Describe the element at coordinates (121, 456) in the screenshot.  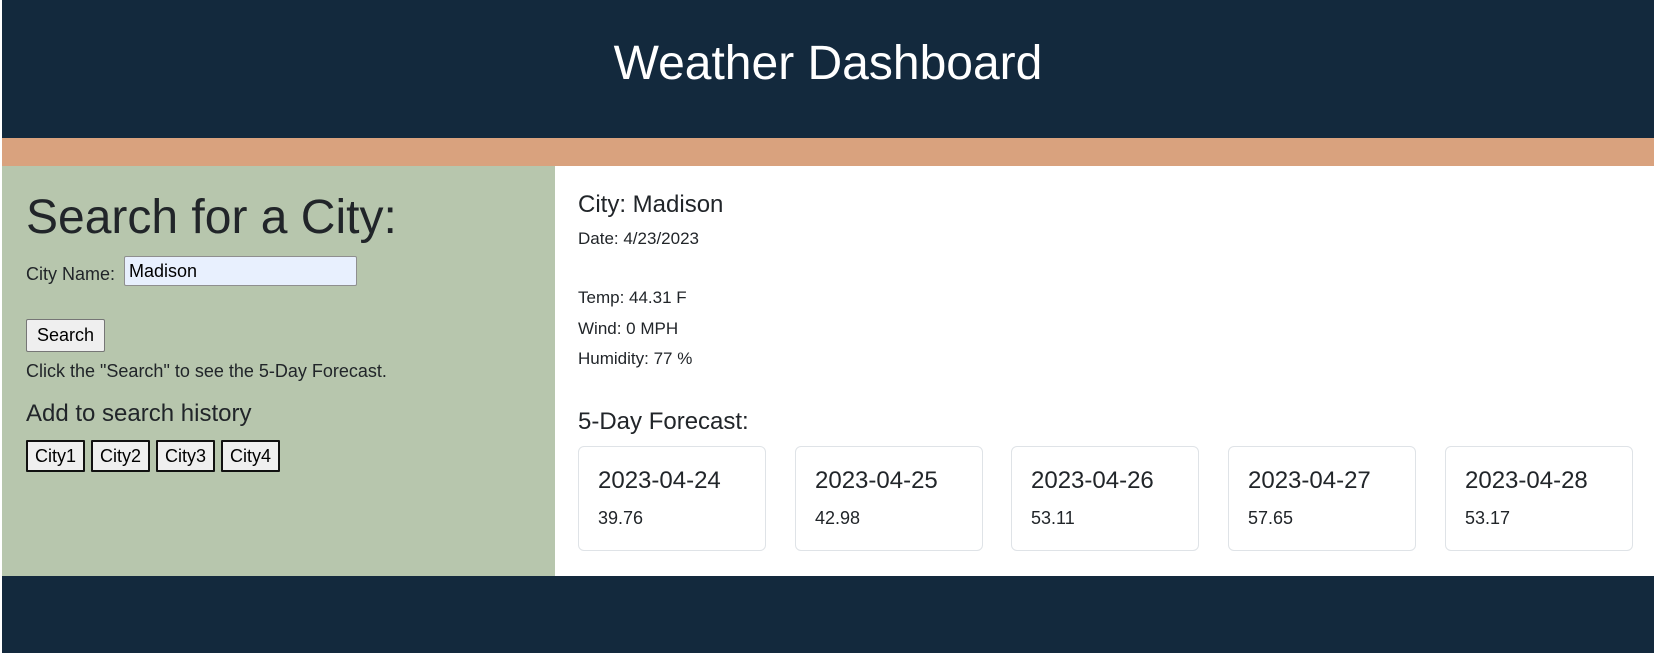
I see `history-button-city2: City2` at that location.